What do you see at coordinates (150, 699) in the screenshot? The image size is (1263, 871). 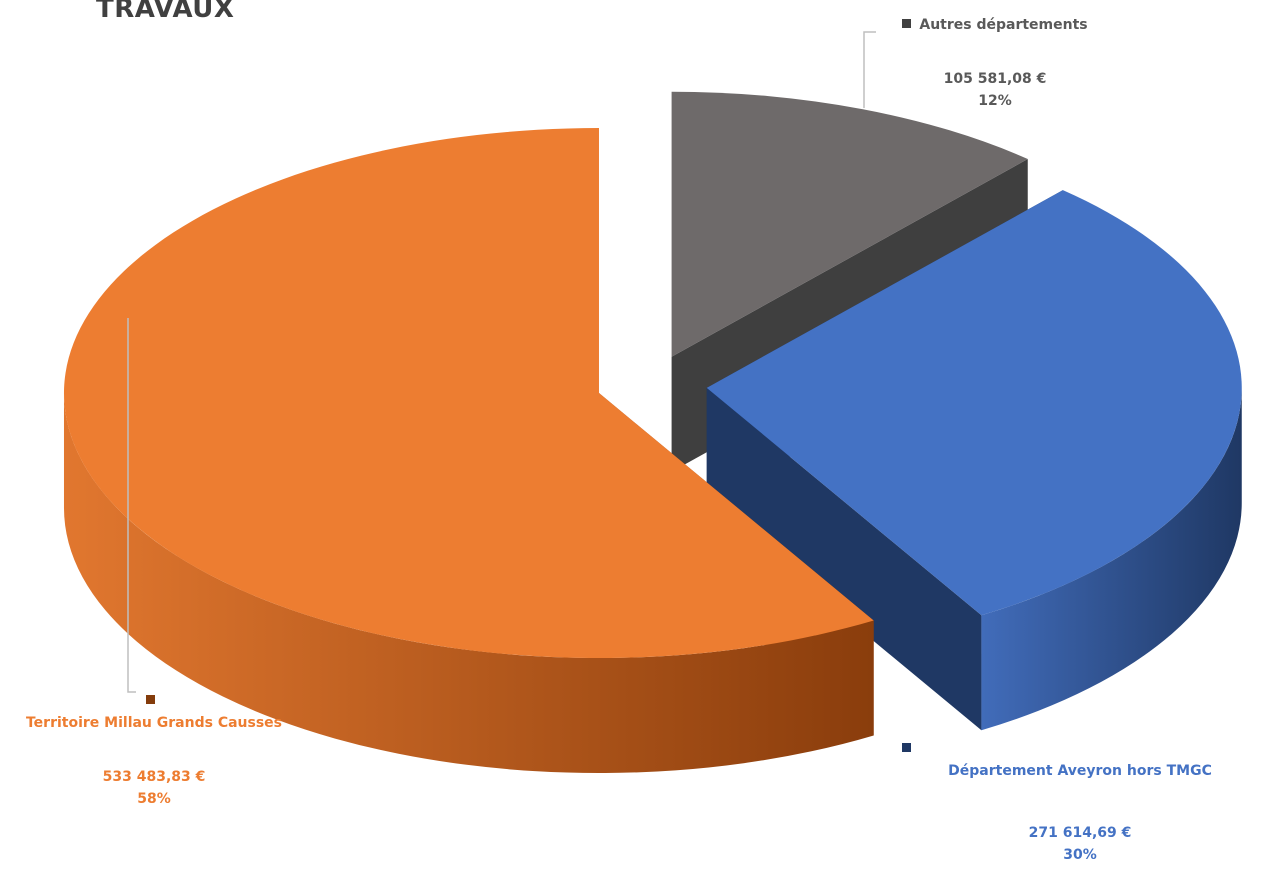 I see `legend-key-territoire` at bounding box center [150, 699].